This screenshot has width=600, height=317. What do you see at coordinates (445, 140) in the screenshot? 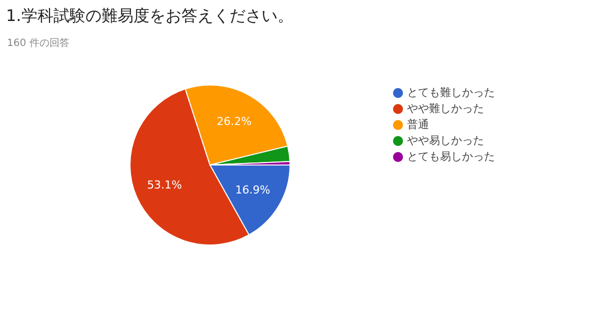
I see `legend-label: やや易しかった` at bounding box center [445, 140].